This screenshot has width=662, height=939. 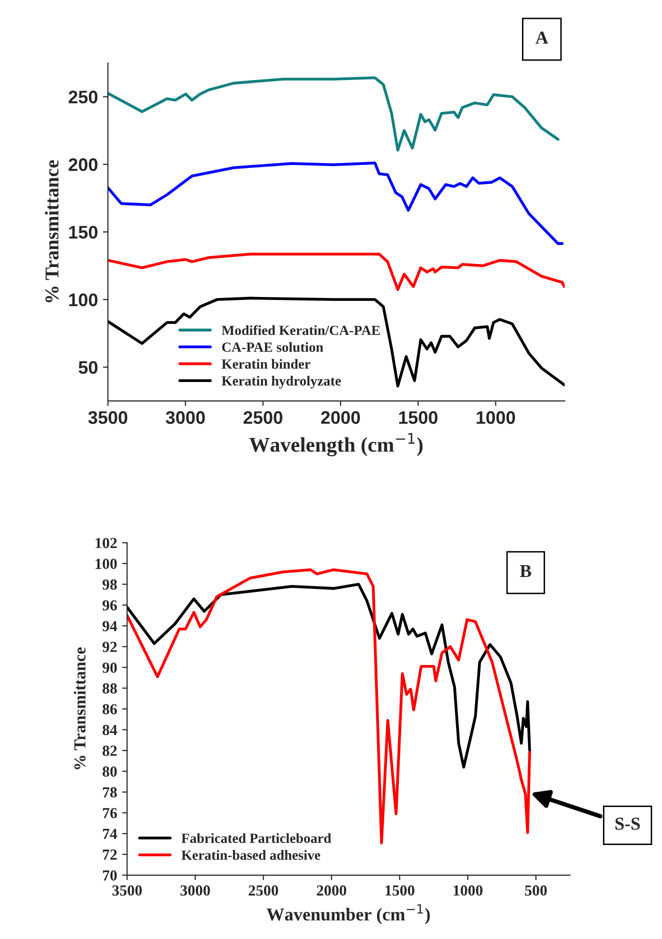 What do you see at coordinates (536, 890) in the screenshot?
I see `x-tick-label: 500` at bounding box center [536, 890].